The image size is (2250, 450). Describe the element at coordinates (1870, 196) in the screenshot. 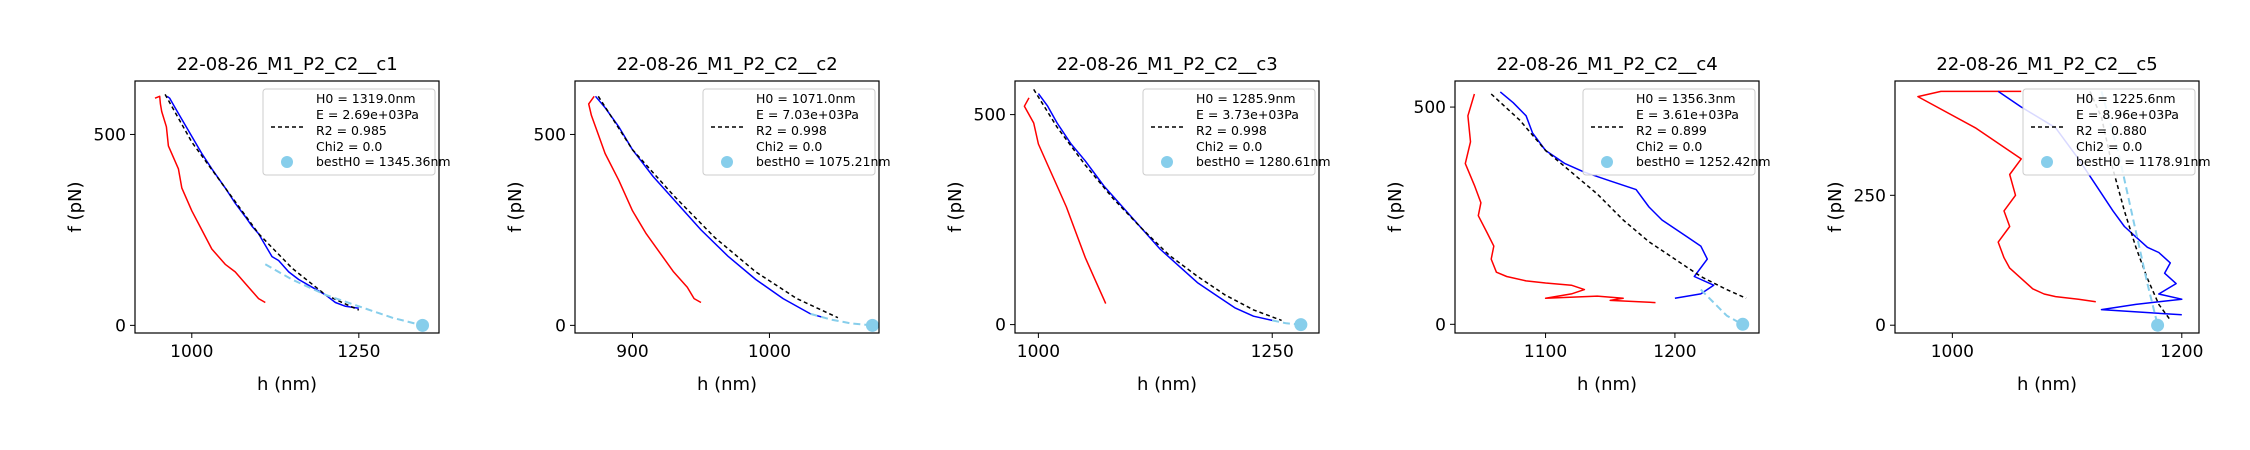

I see `y-tick-label: 250` at that location.